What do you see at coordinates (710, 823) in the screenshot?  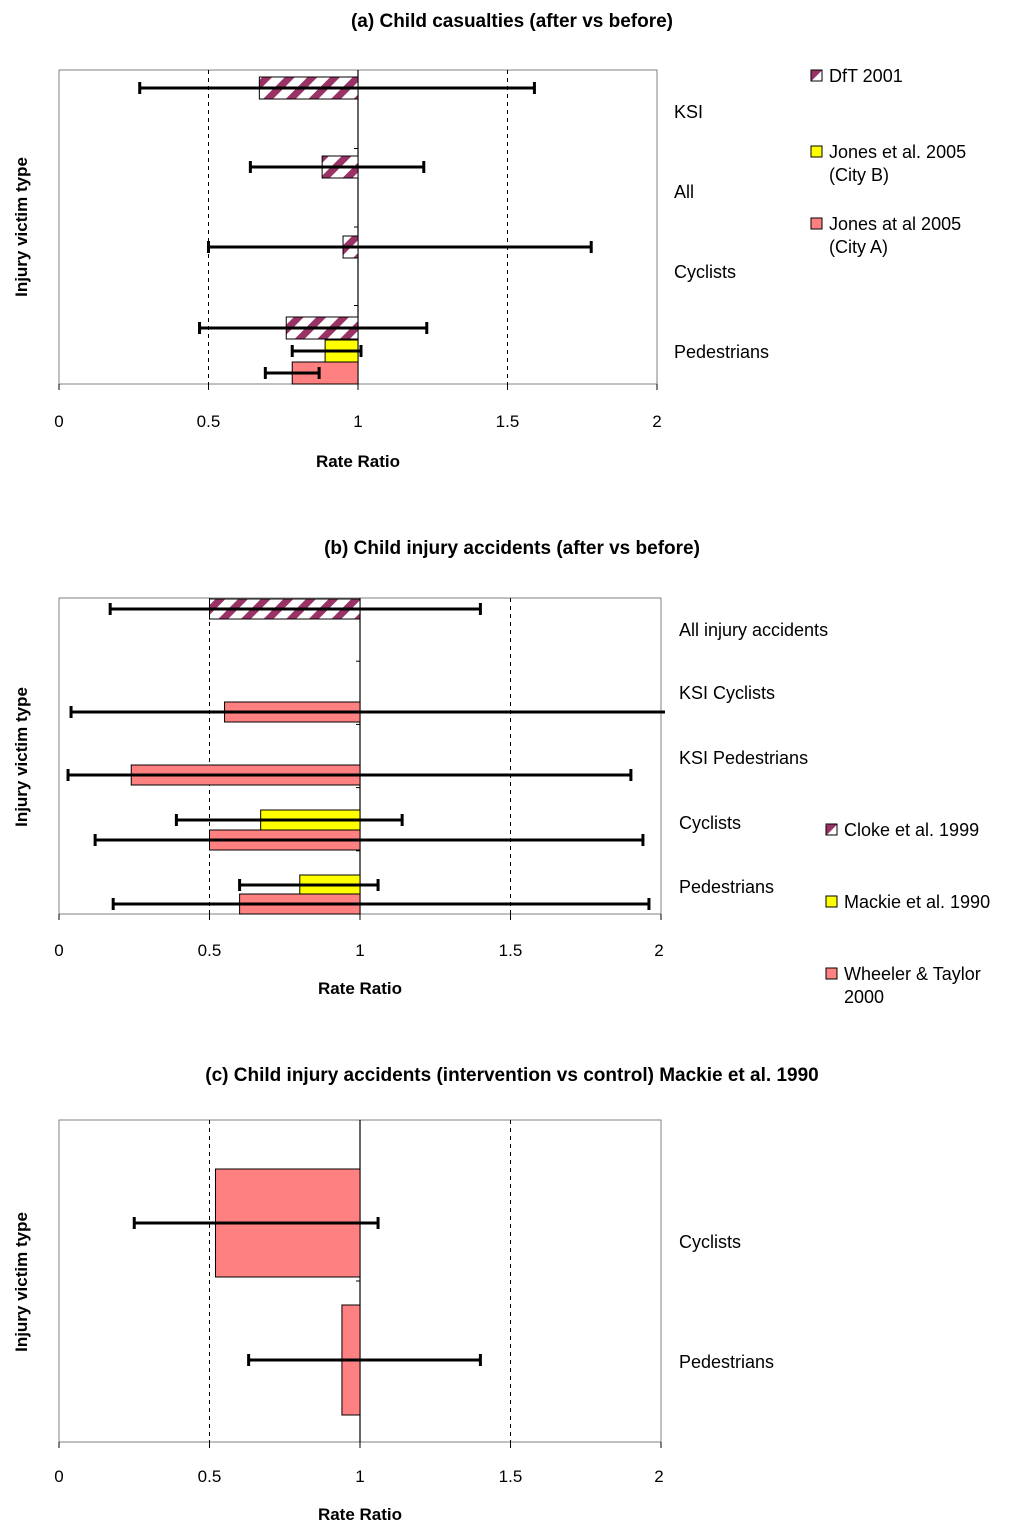 I see `chart-b-category-cyclists: Cyclists` at bounding box center [710, 823].